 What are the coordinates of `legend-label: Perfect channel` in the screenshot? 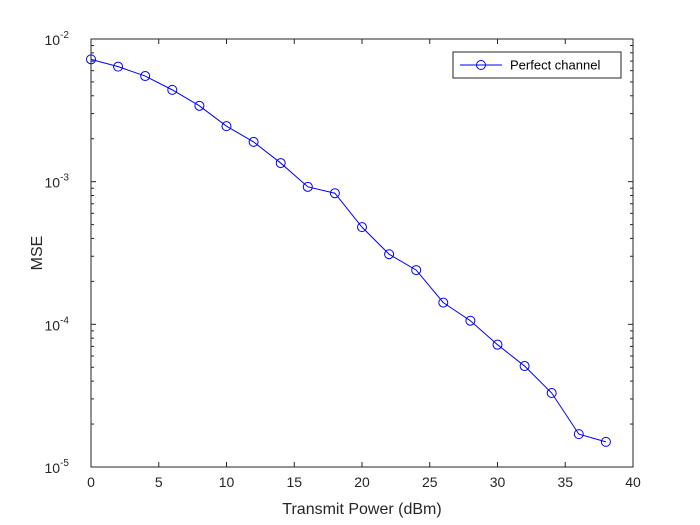 It's located at (555, 65).